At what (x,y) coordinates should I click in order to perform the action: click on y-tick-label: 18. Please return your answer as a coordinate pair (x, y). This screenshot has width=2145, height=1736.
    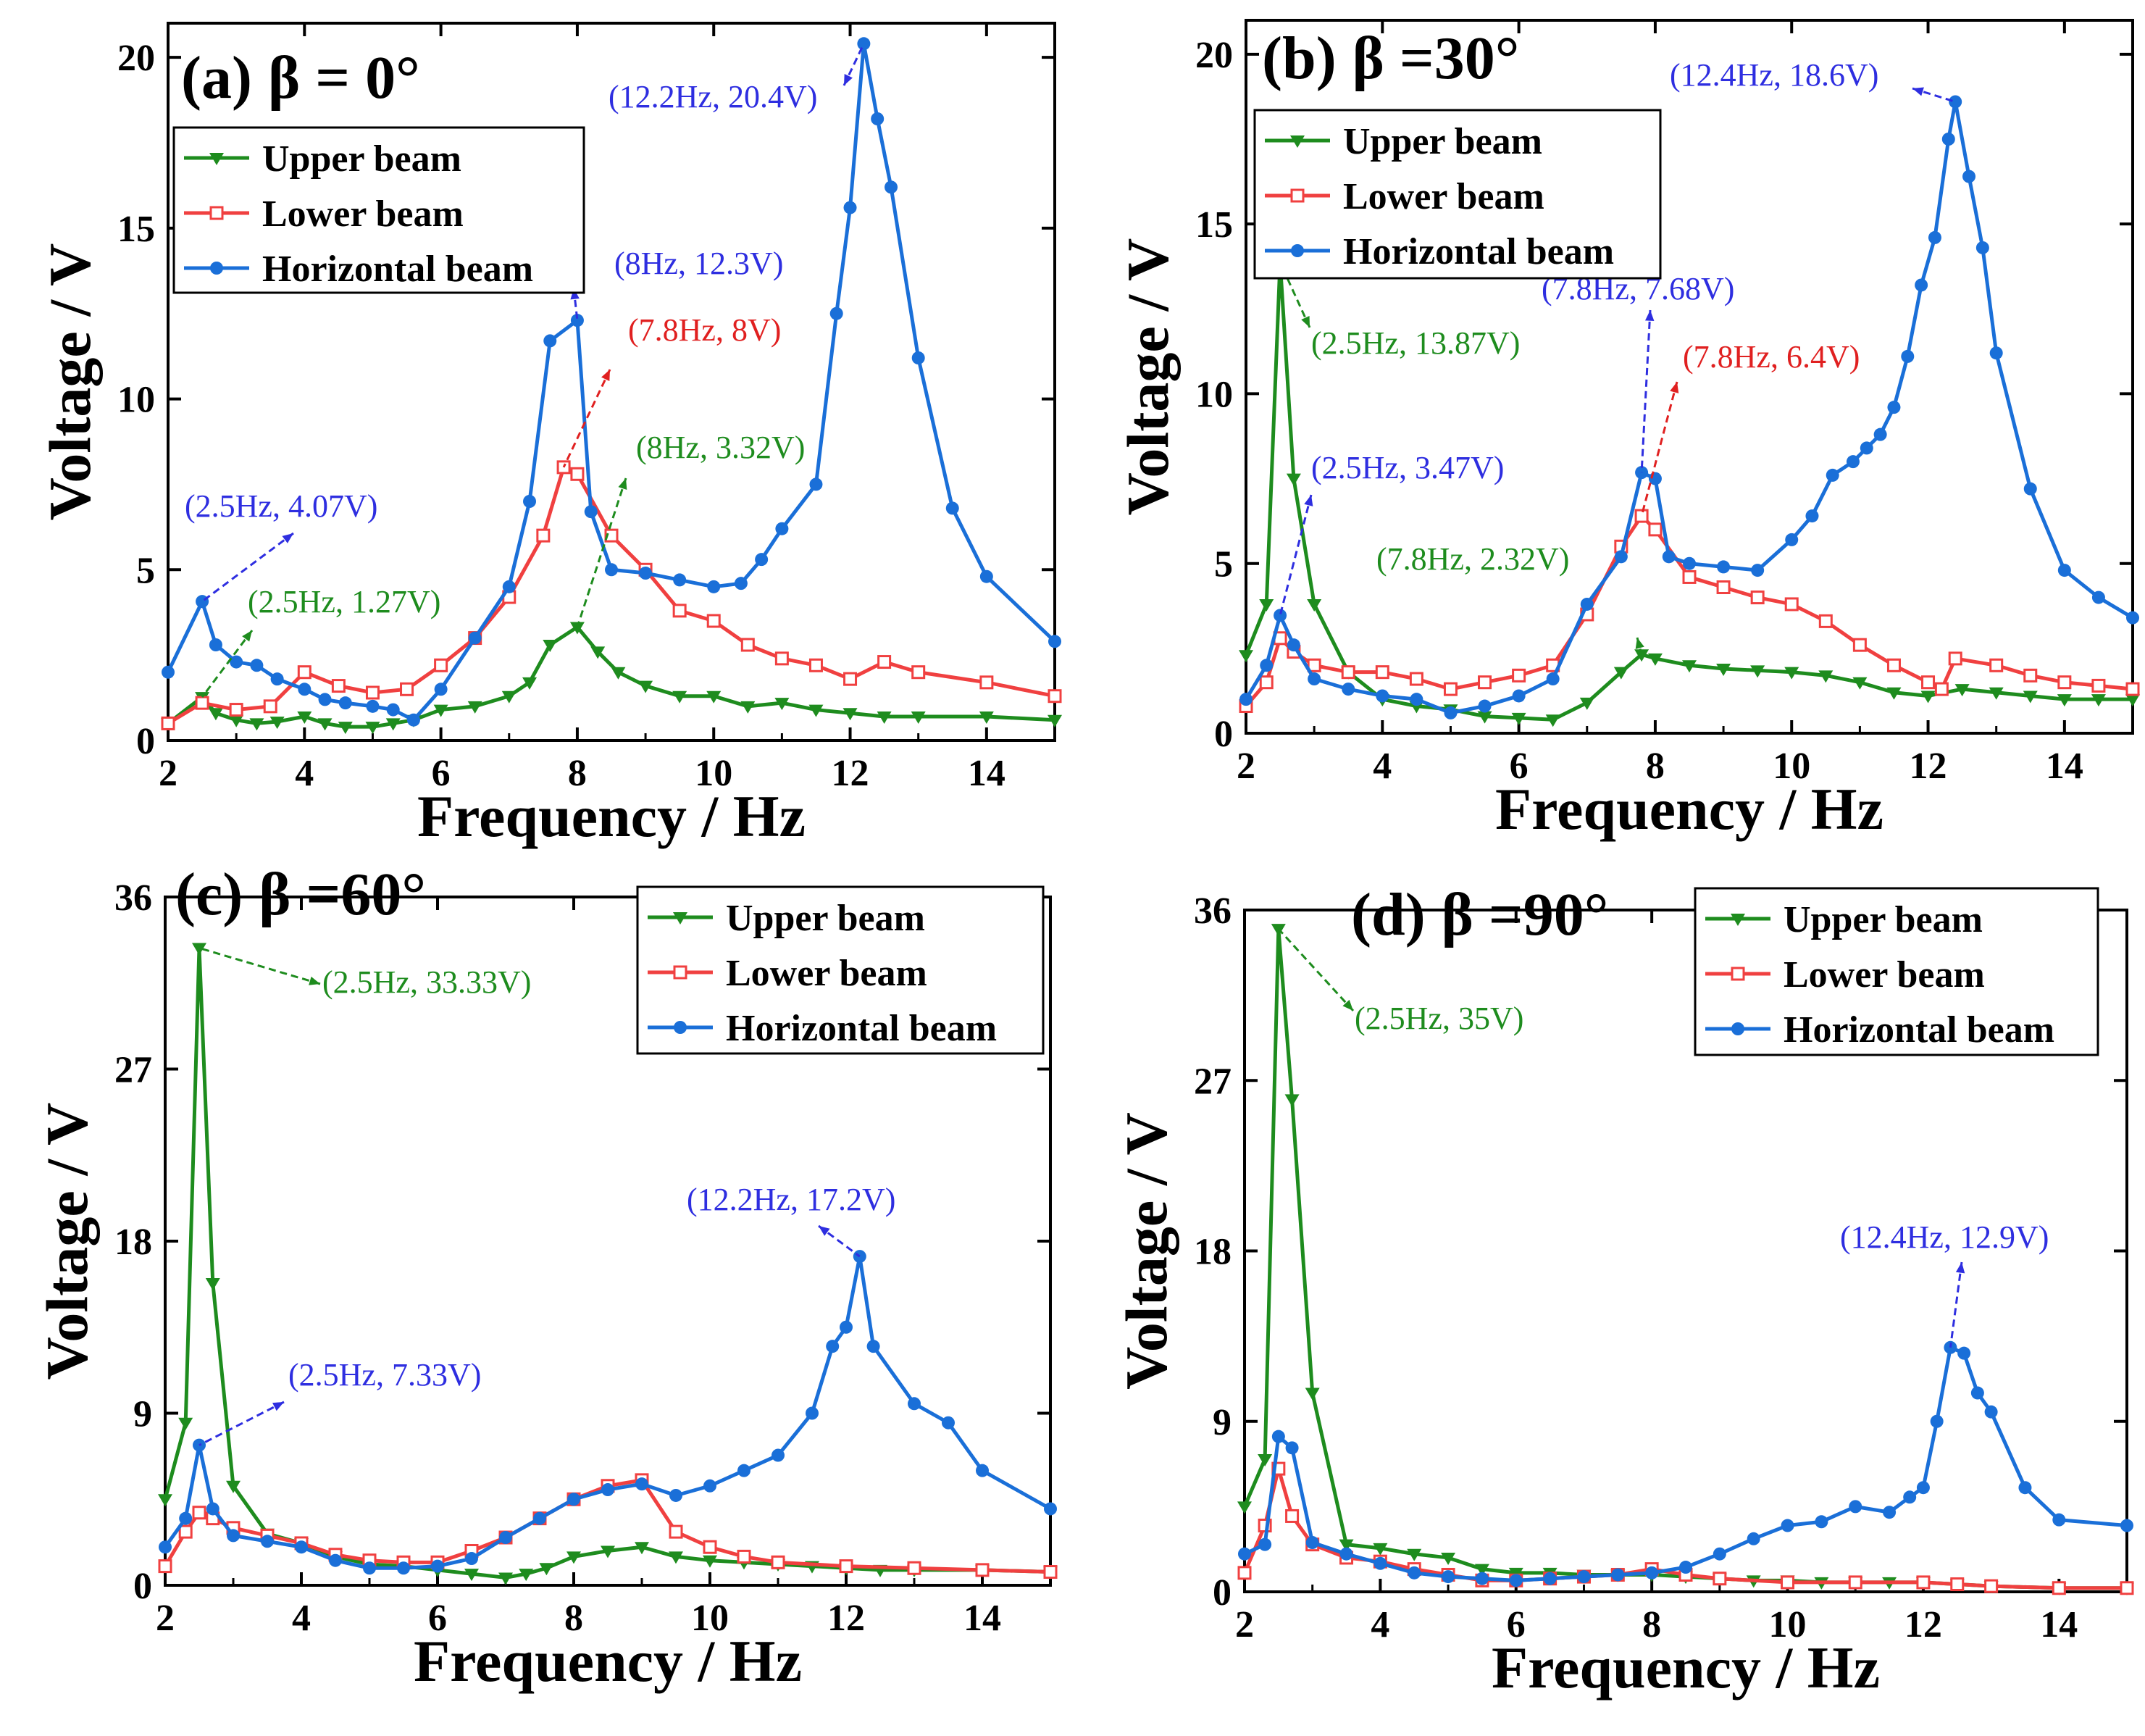
    Looking at the image, I should click on (1213, 1252).